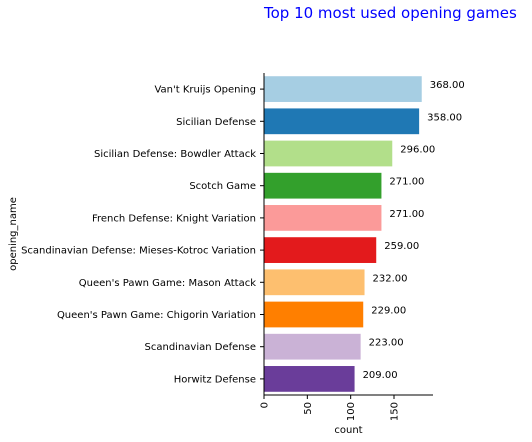 This screenshot has height=442, width=532. I want to click on y-tick-label: Van't Kruijs Opening, so click(205, 90).